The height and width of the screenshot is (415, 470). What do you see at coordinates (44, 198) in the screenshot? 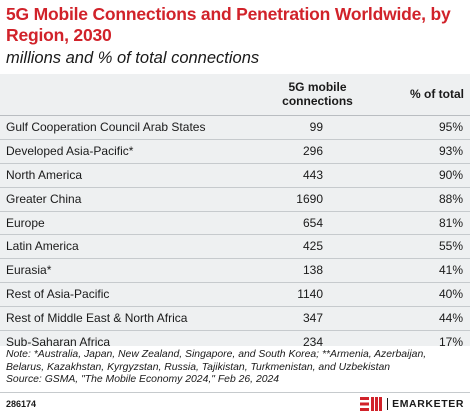
I see `region-cell: Greater China` at bounding box center [44, 198].